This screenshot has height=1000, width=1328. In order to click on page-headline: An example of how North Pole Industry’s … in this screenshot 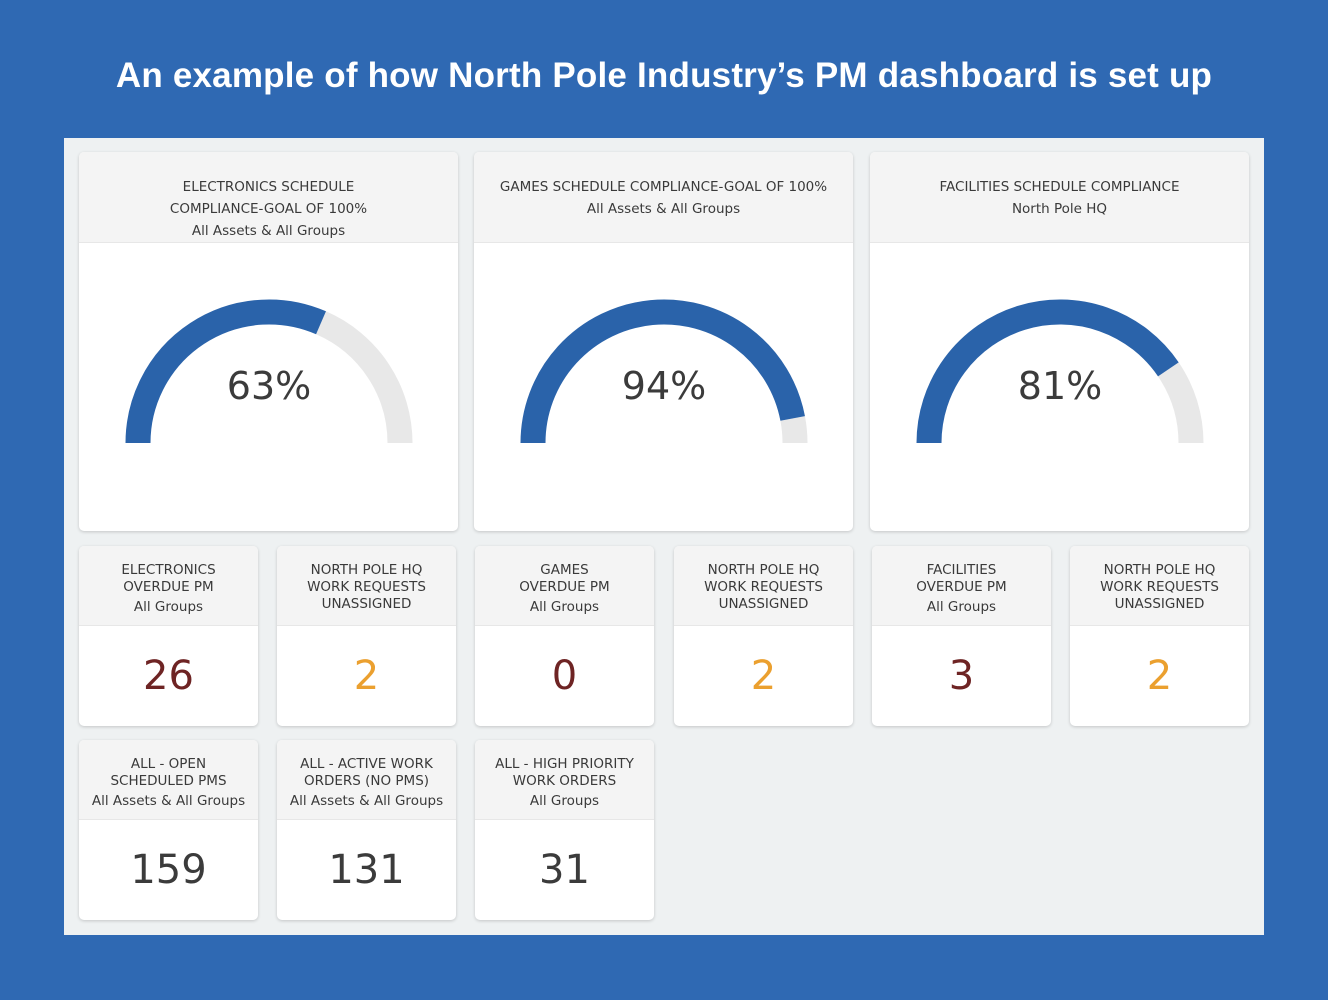, I will do `click(664, 75)`.